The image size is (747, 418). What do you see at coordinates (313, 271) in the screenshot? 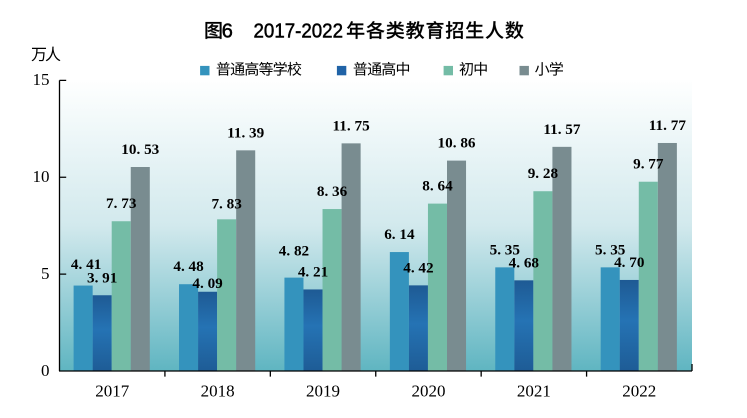
I see `svg-text: 4. 21` at bounding box center [313, 271].